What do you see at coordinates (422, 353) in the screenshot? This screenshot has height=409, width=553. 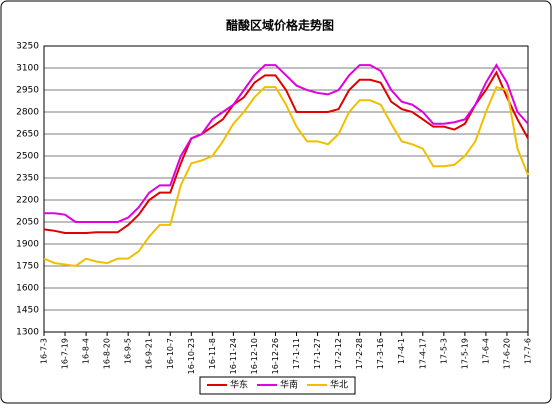 I see `x-tick-label: 17-4-17` at bounding box center [422, 353].